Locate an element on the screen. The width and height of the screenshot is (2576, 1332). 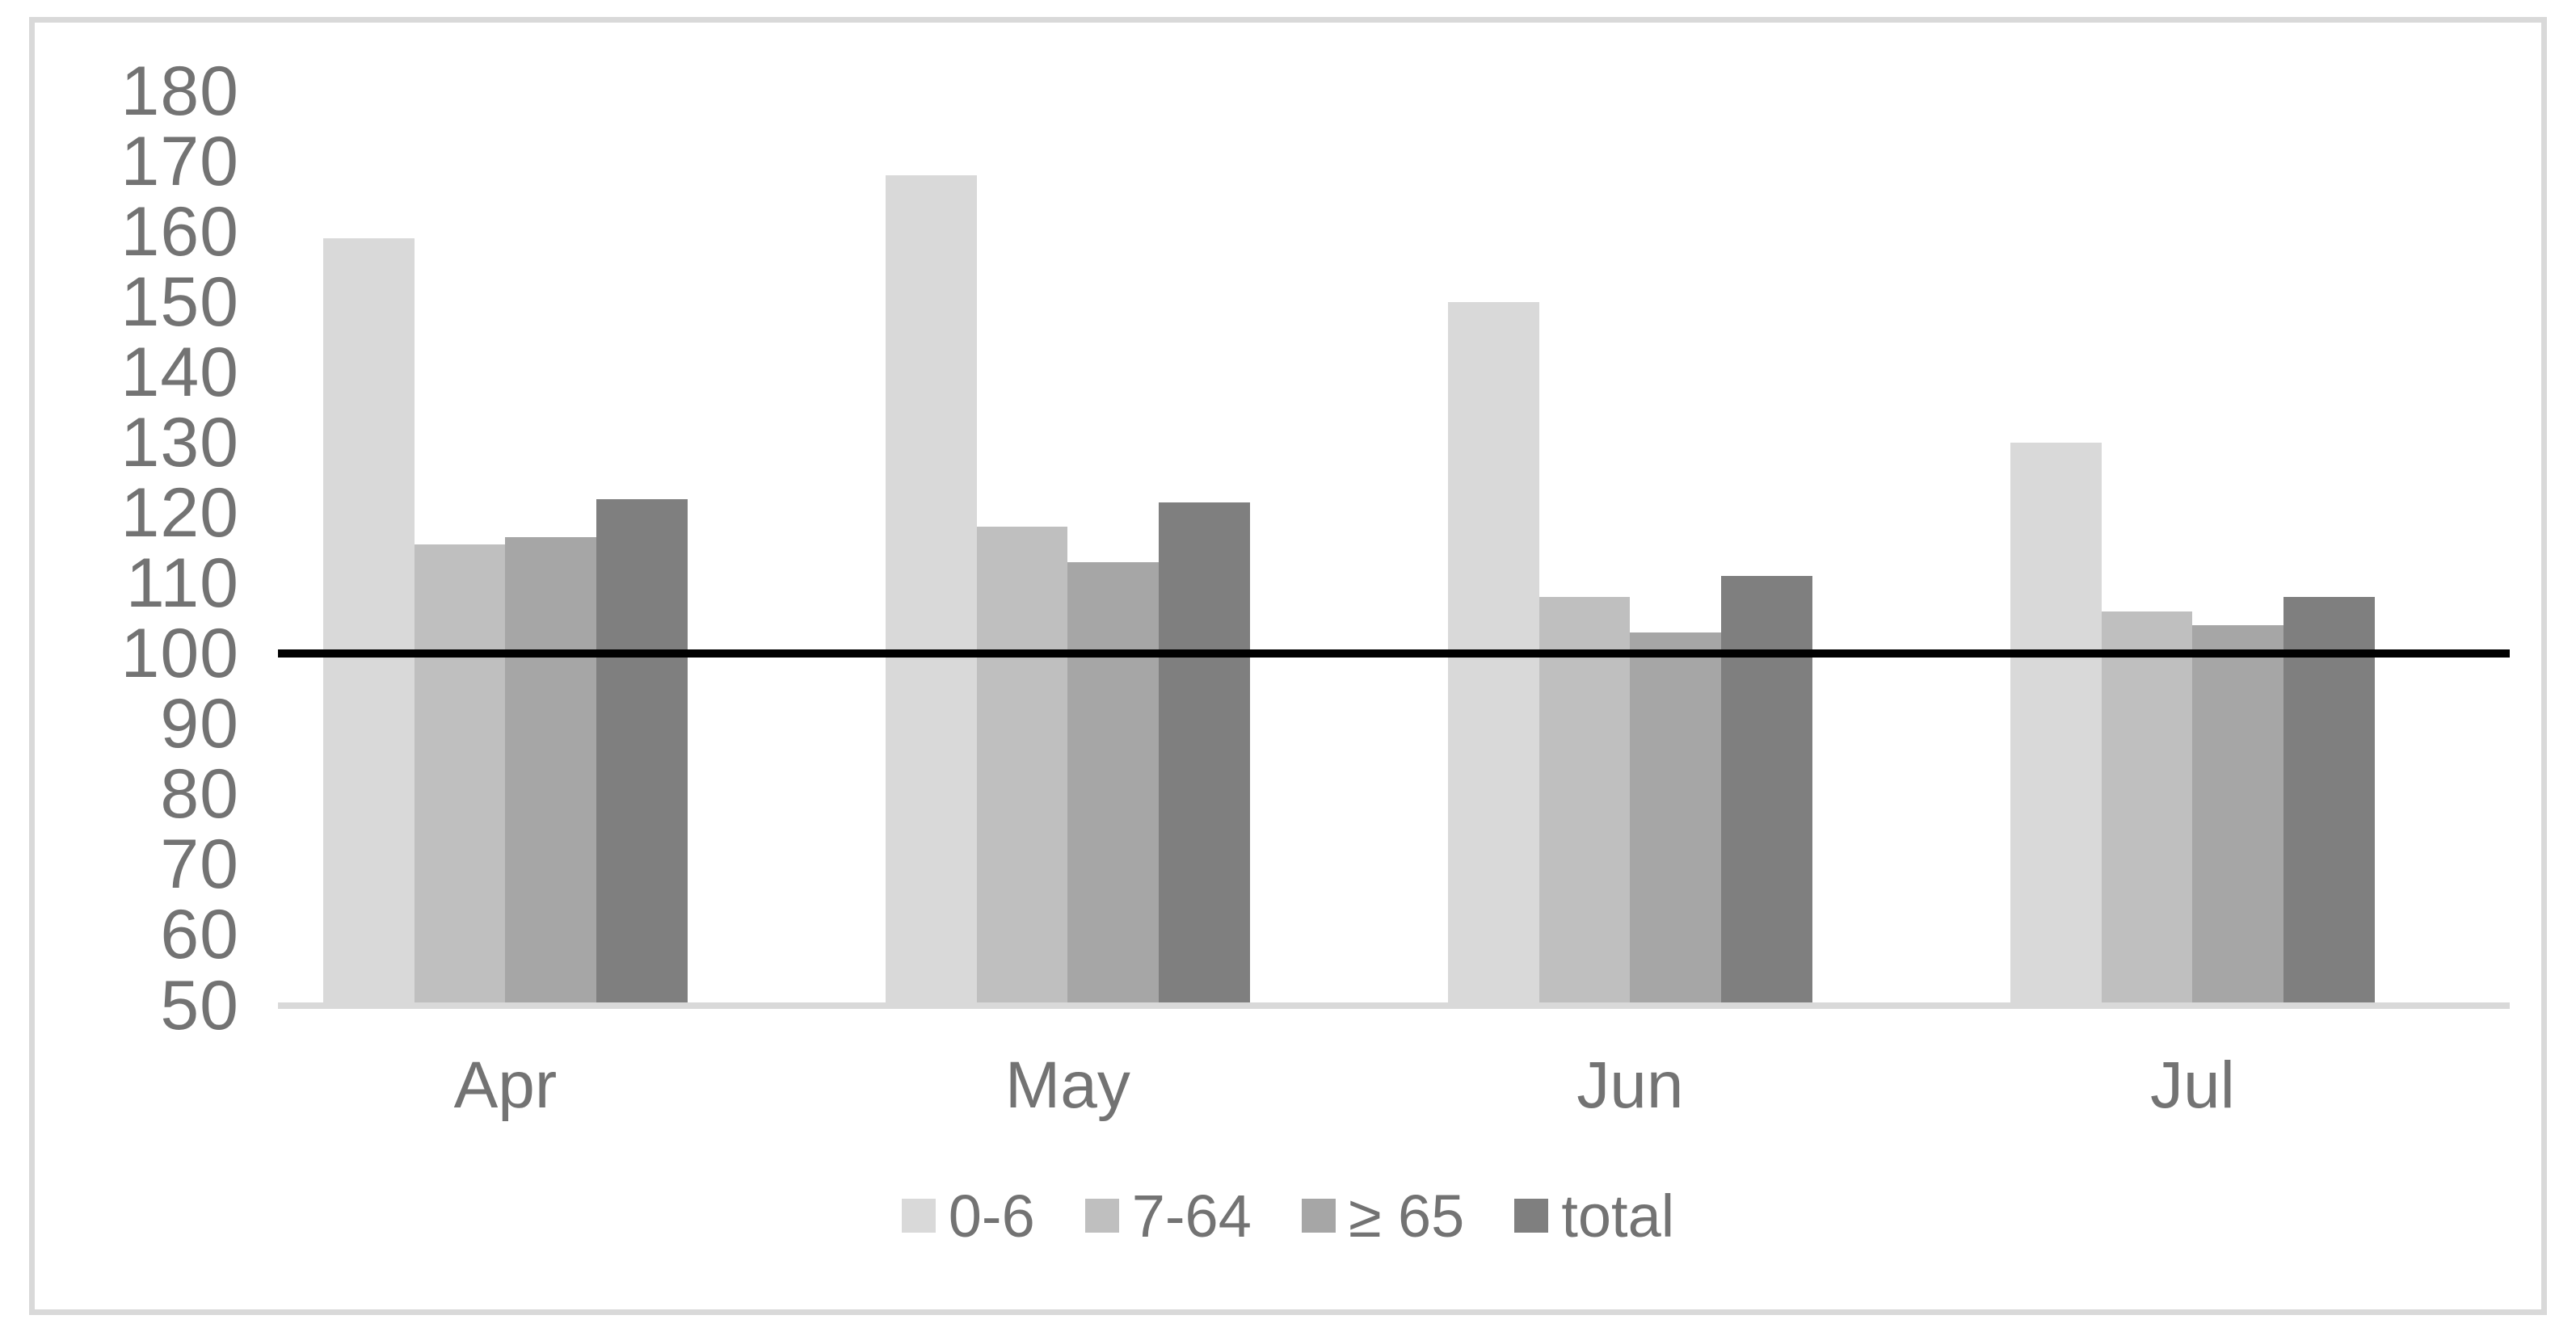
x-axis-label-Jun: Jun is located at coordinates (1630, 1085).